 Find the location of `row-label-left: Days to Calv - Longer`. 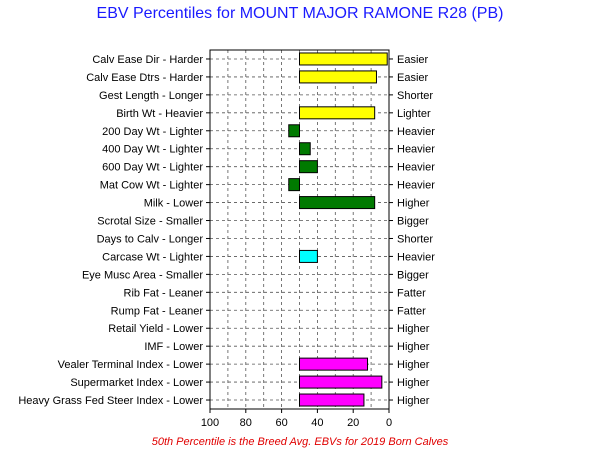

row-label-left: Days to Calv - Longer is located at coordinates (150, 239).